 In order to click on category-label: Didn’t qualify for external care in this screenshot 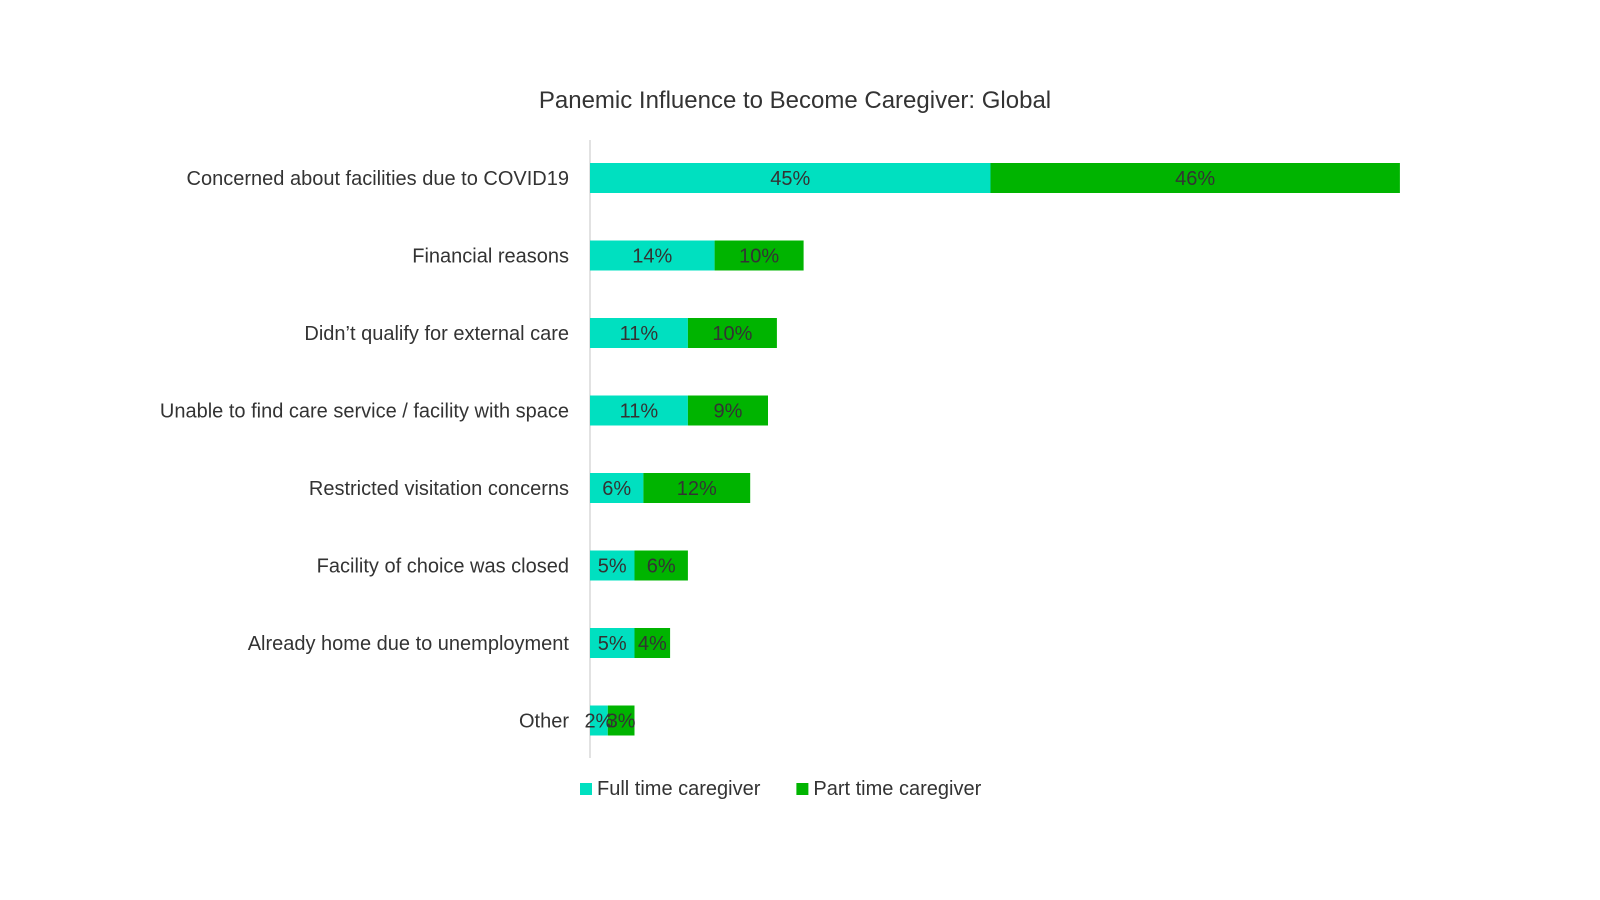, I will do `click(436, 334)`.